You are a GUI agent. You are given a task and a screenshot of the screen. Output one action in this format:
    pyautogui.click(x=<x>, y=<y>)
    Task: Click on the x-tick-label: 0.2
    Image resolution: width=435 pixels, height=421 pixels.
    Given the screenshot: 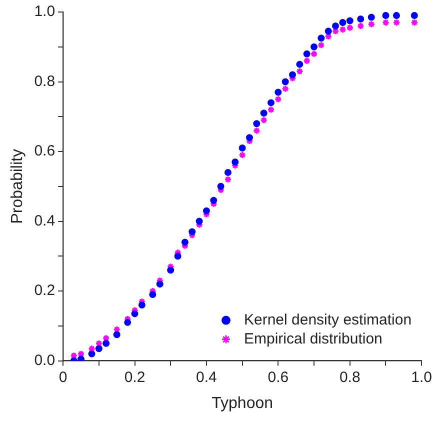 What is the action you would take?
    pyautogui.click(x=135, y=377)
    